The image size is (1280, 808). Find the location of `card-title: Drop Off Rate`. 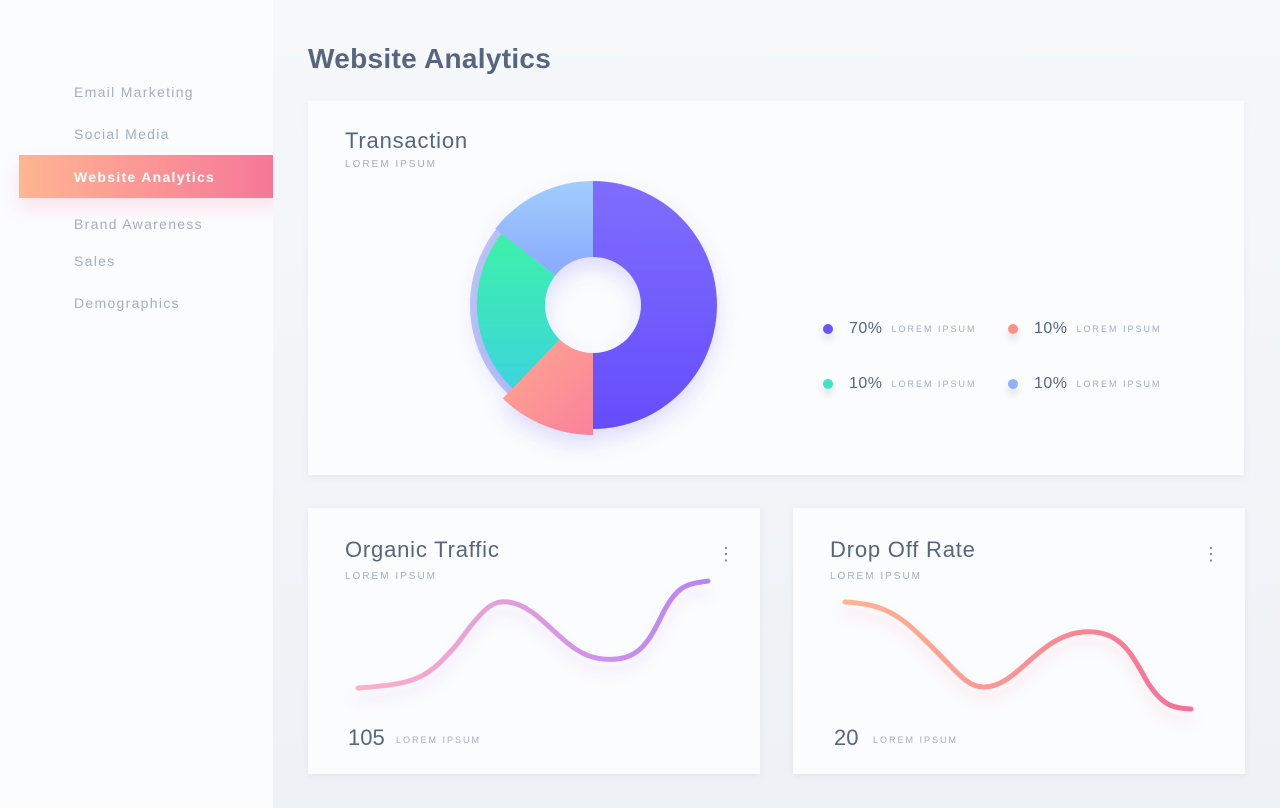

card-title: Drop Off Rate is located at coordinates (903, 549).